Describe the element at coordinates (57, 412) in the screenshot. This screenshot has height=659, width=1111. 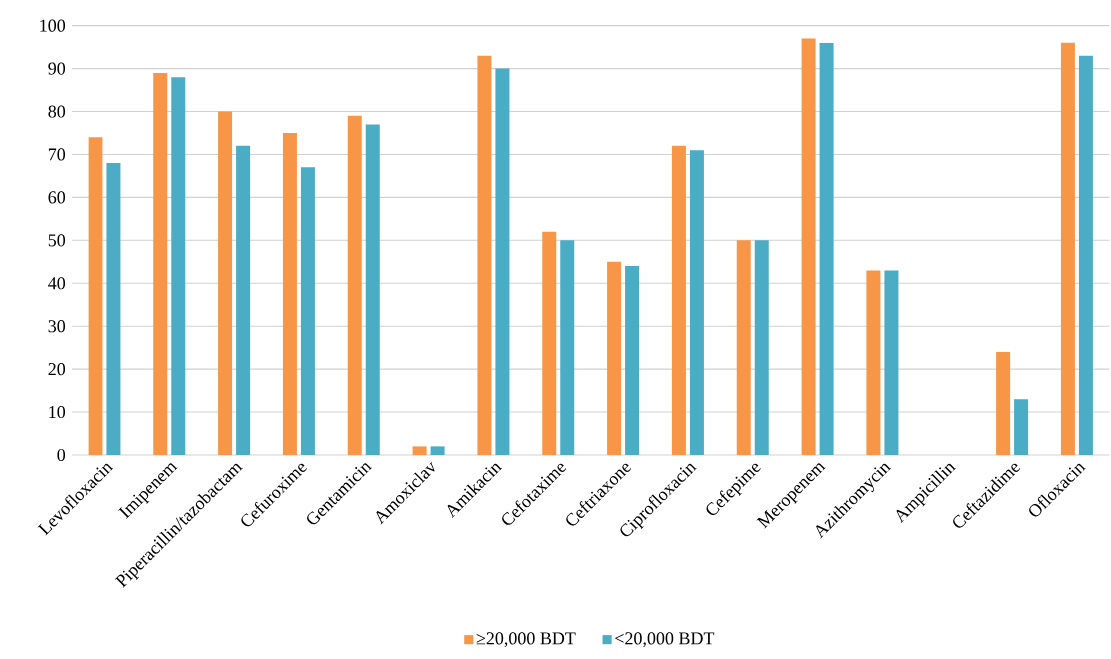
I see `y-tick-label: 10` at that location.